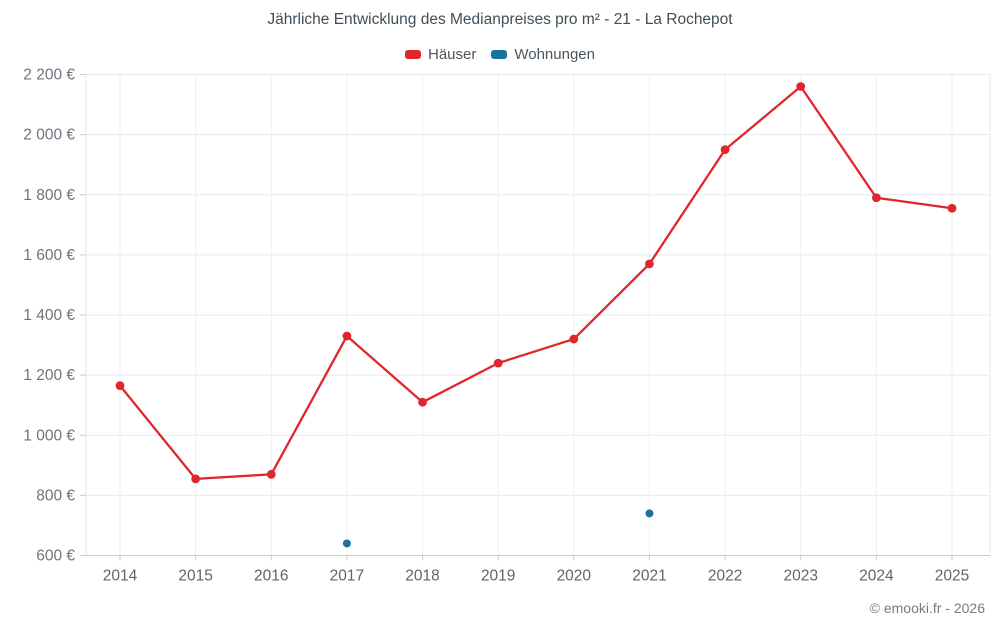 The height and width of the screenshot is (625, 1000). What do you see at coordinates (55, 495) in the screenshot?
I see `y-tick-label-800: 800 €` at bounding box center [55, 495].